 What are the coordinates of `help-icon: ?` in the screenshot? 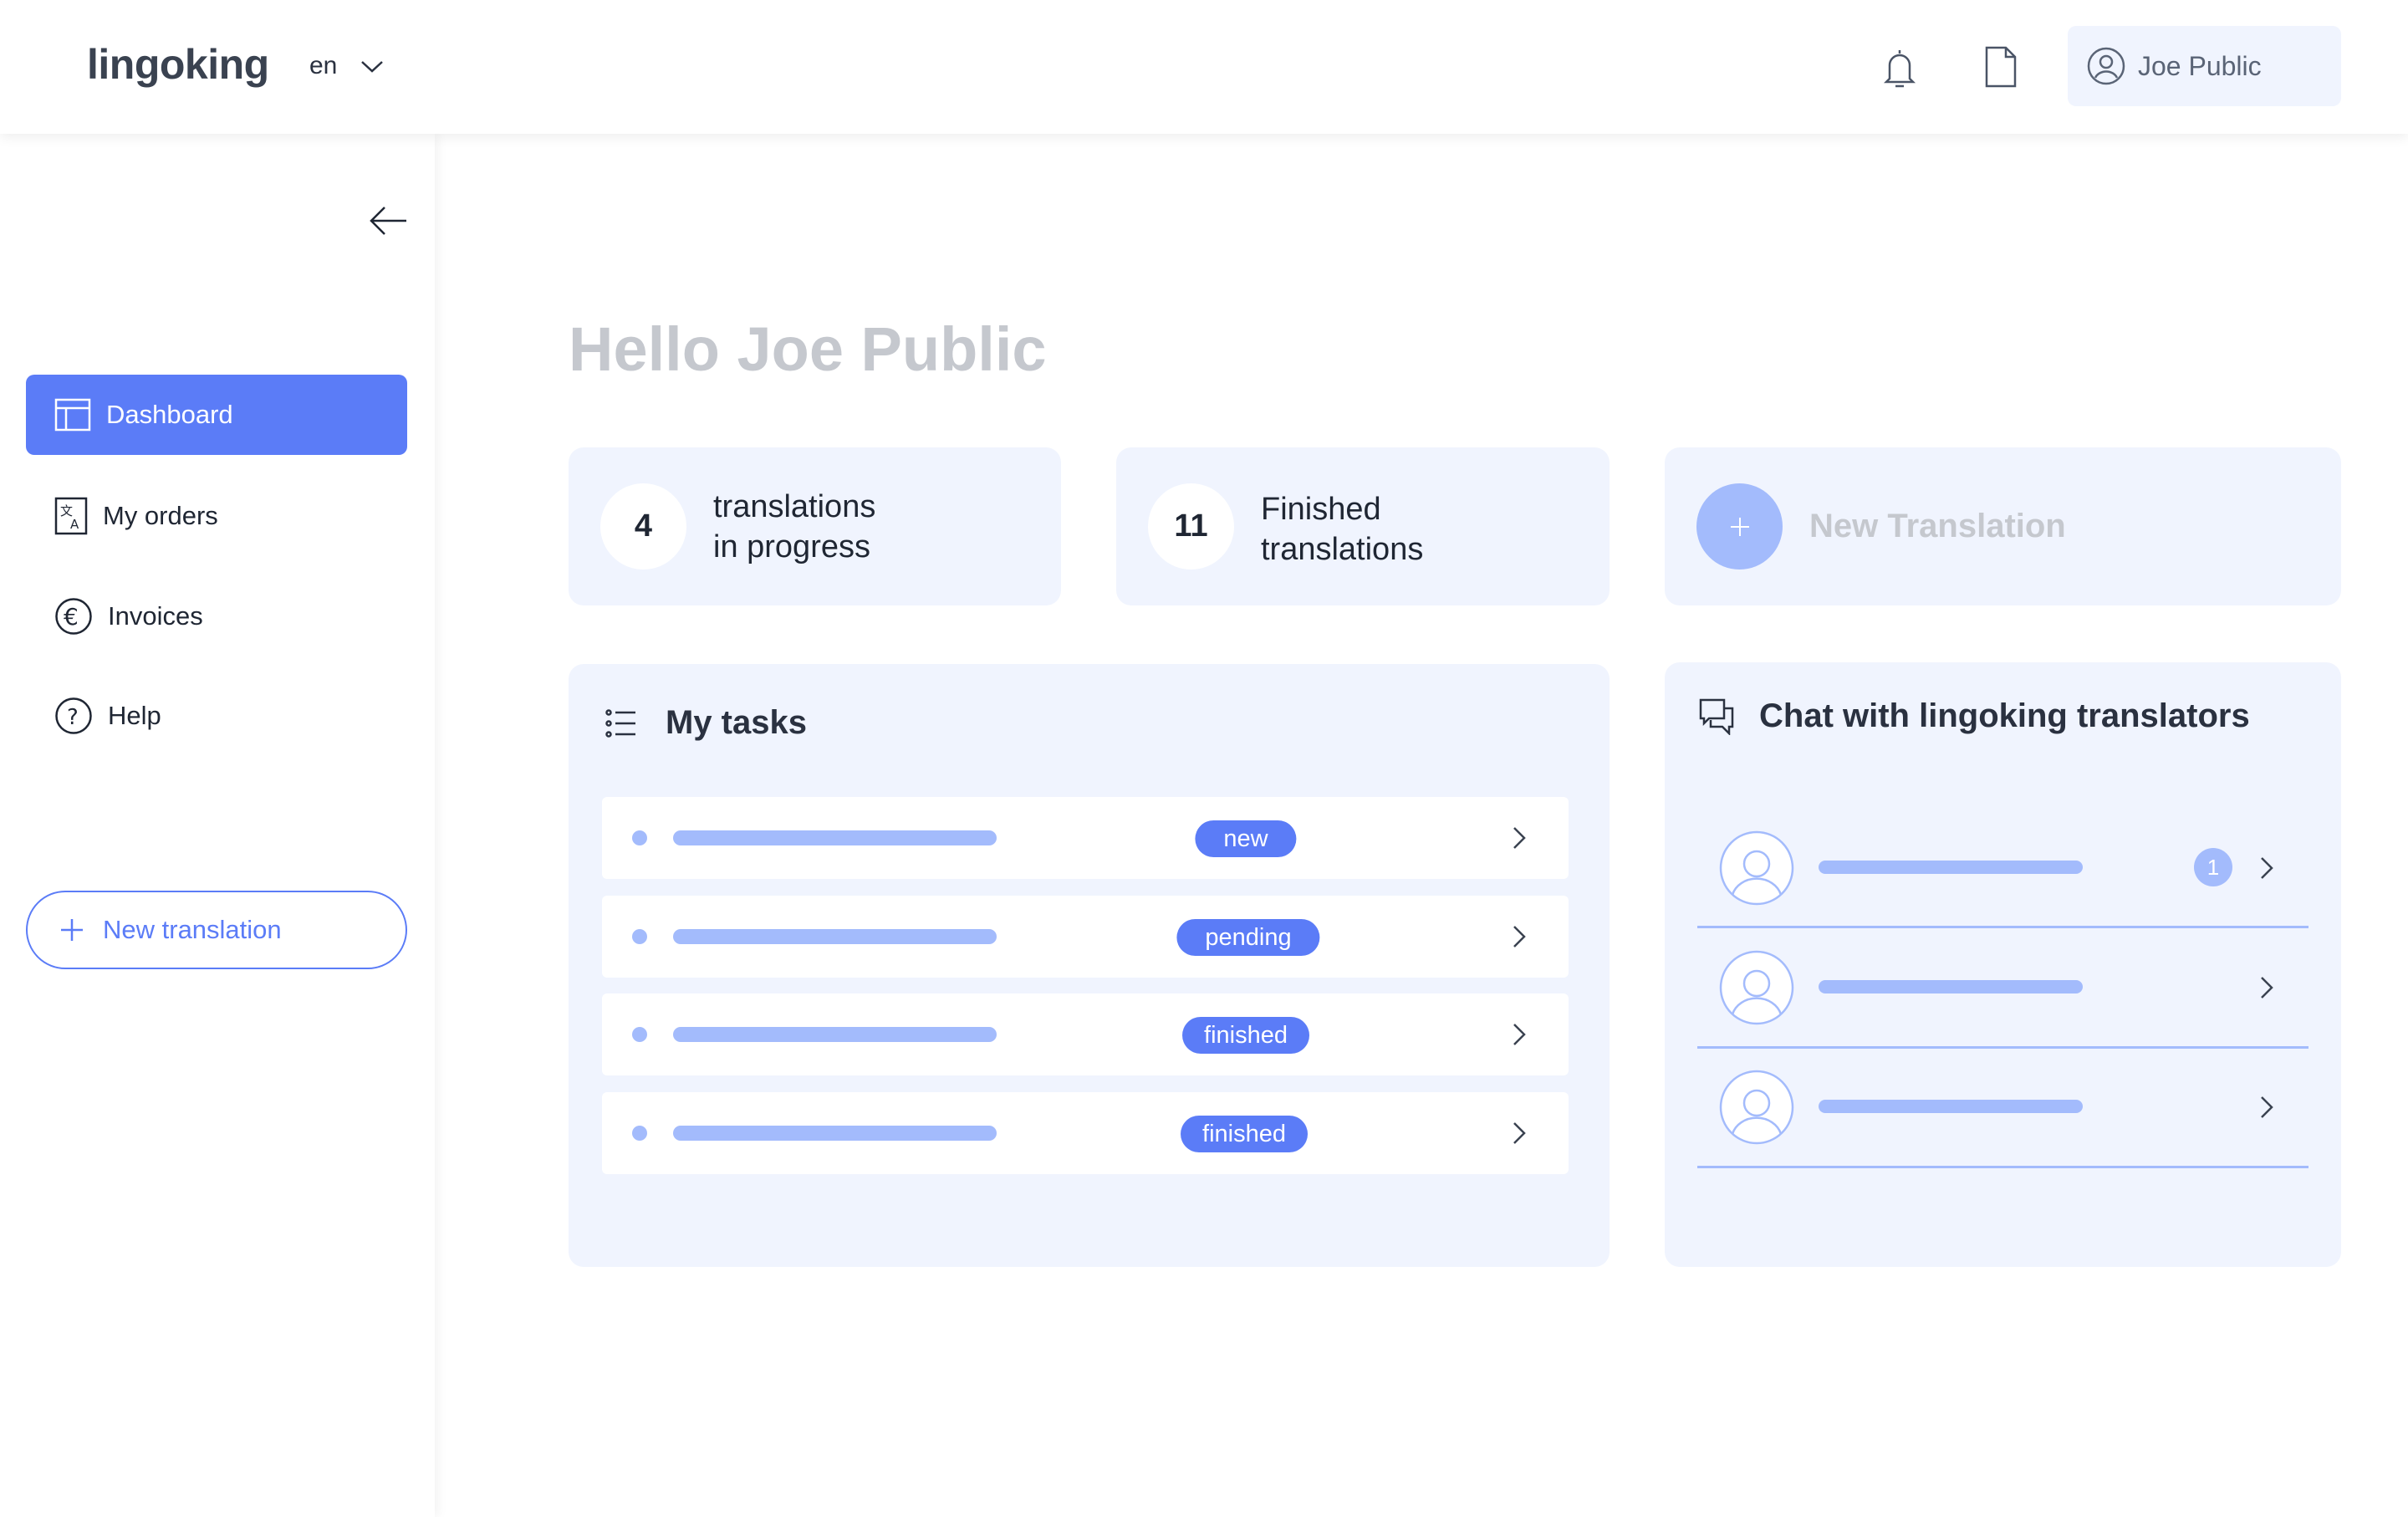 It's located at (74, 716).